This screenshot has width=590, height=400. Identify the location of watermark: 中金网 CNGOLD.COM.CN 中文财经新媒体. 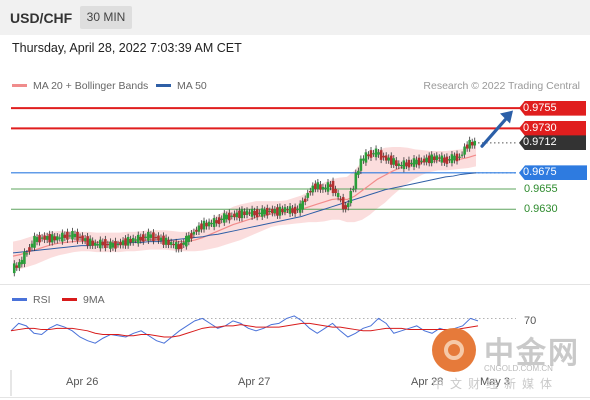
(511, 359).